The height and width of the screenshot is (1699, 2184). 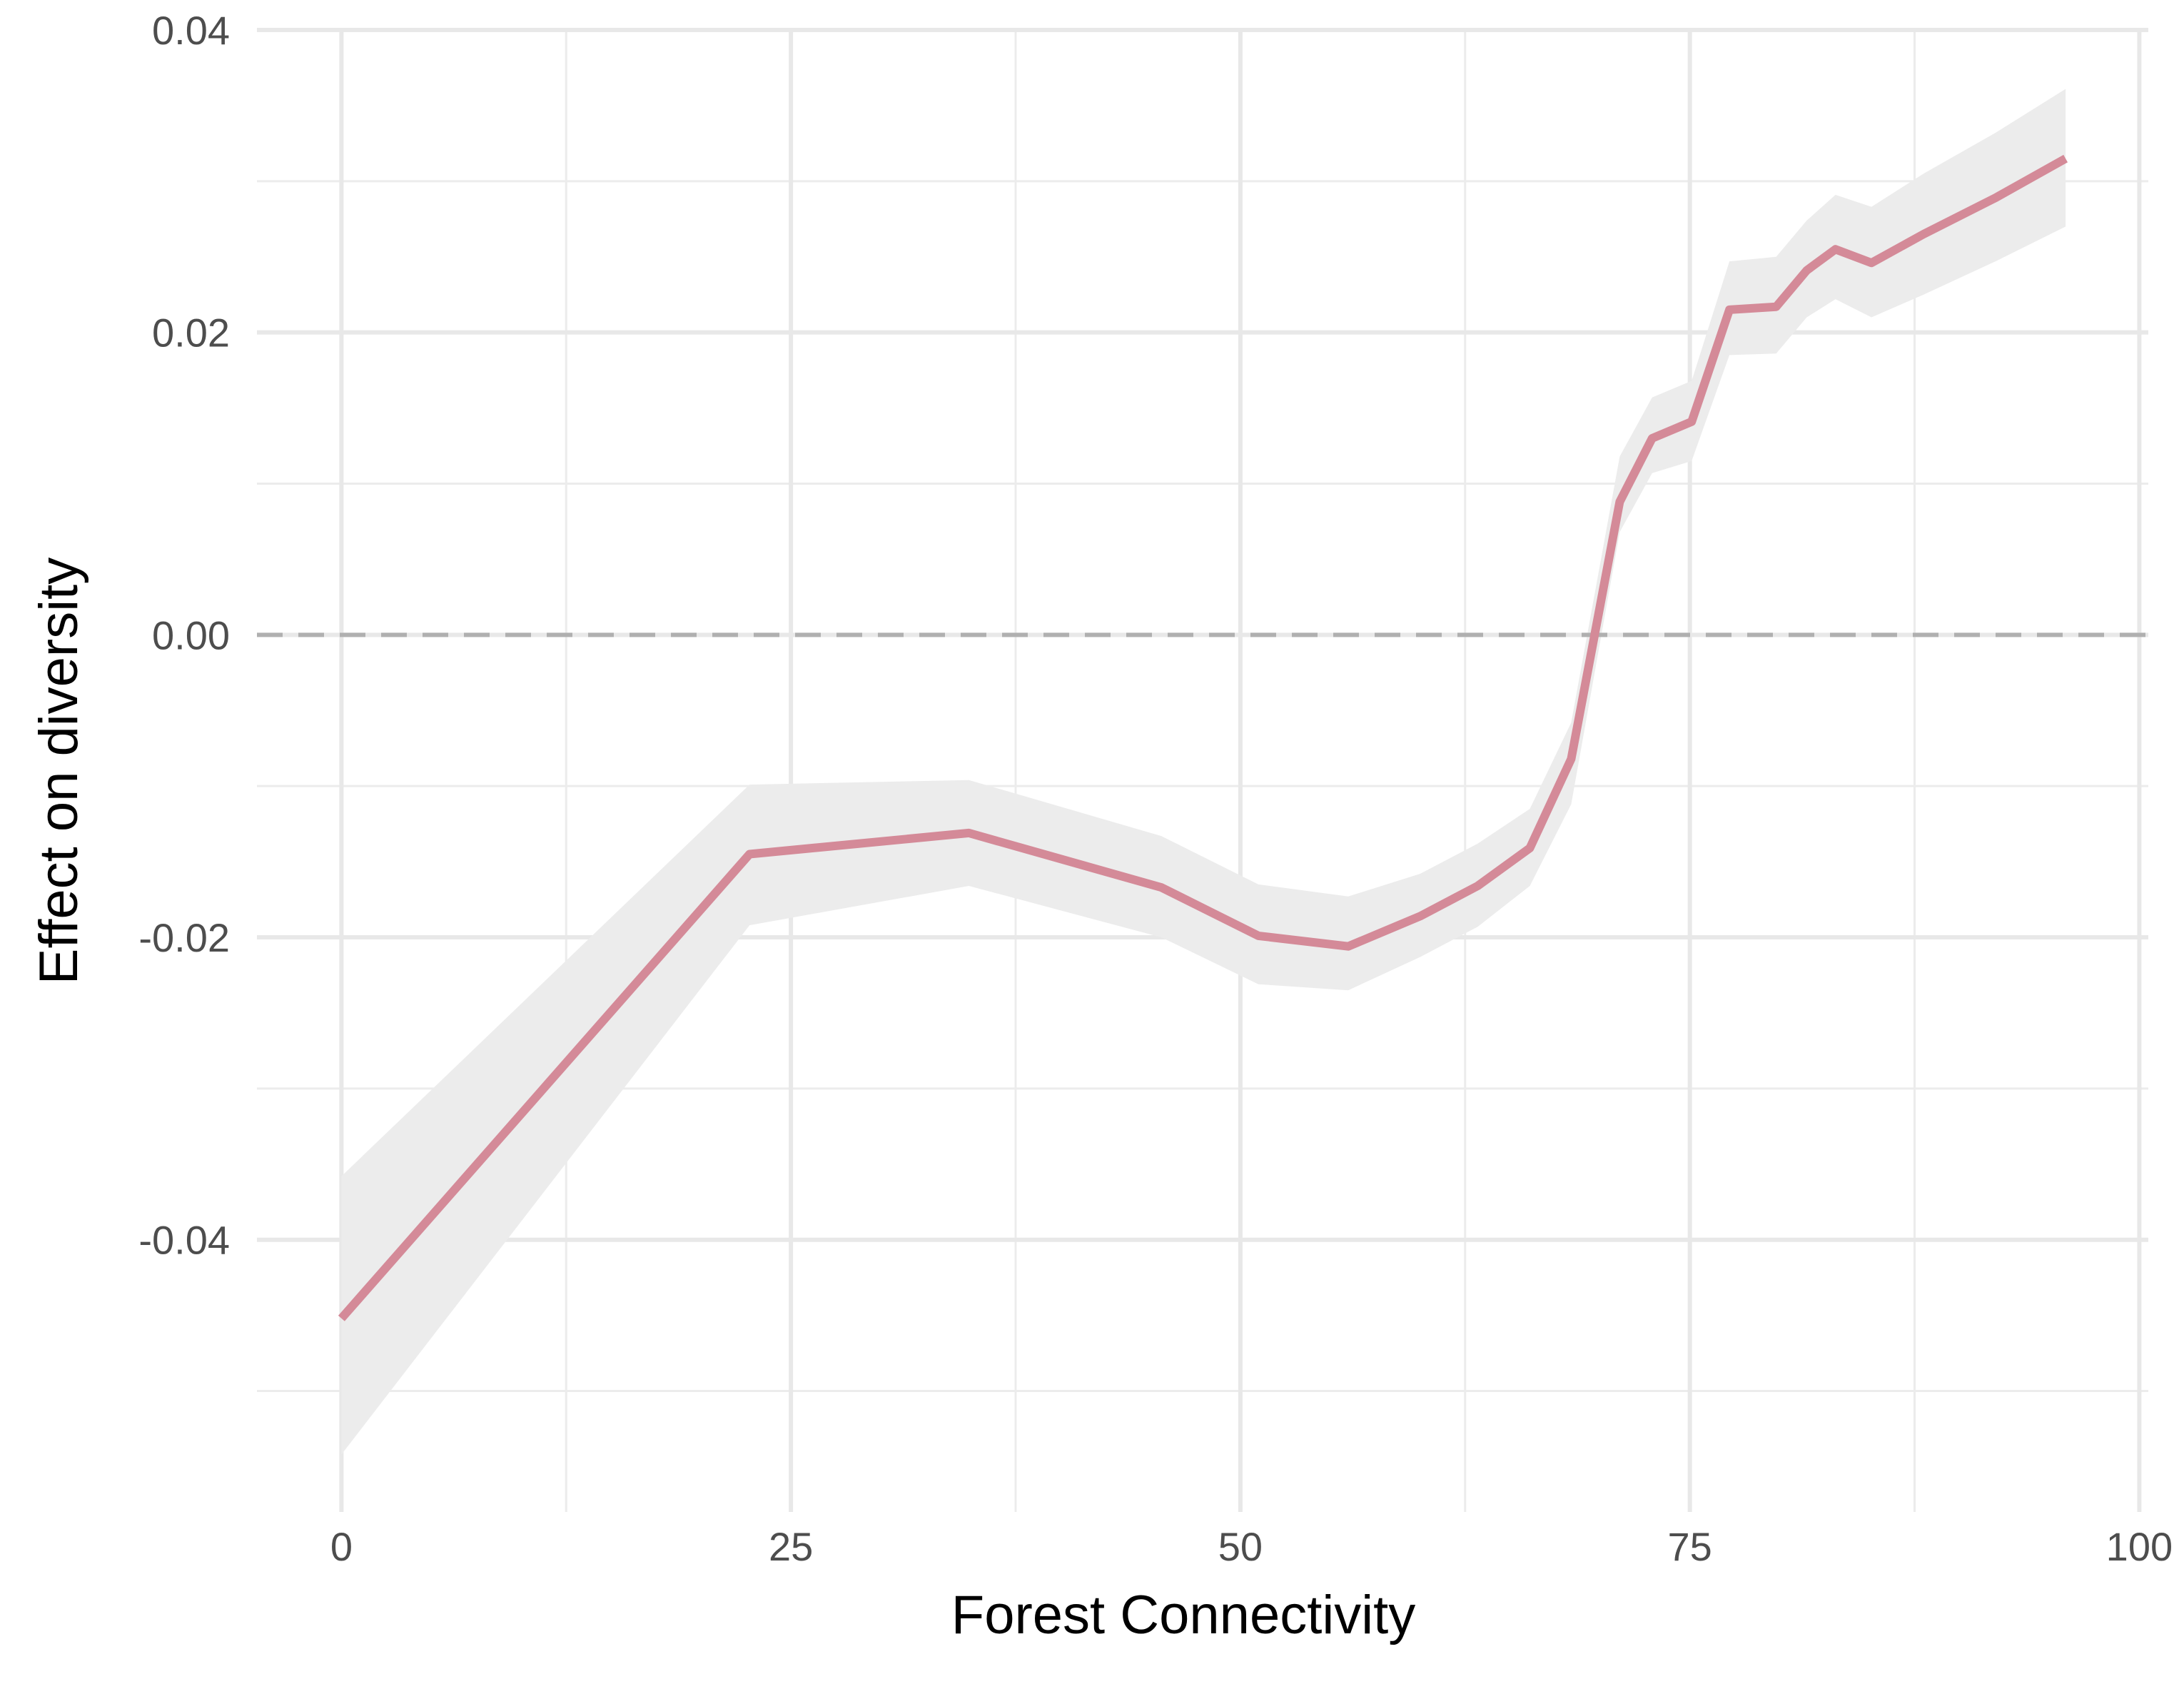 I want to click on y-tick-label: -0.02, so click(x=184, y=937).